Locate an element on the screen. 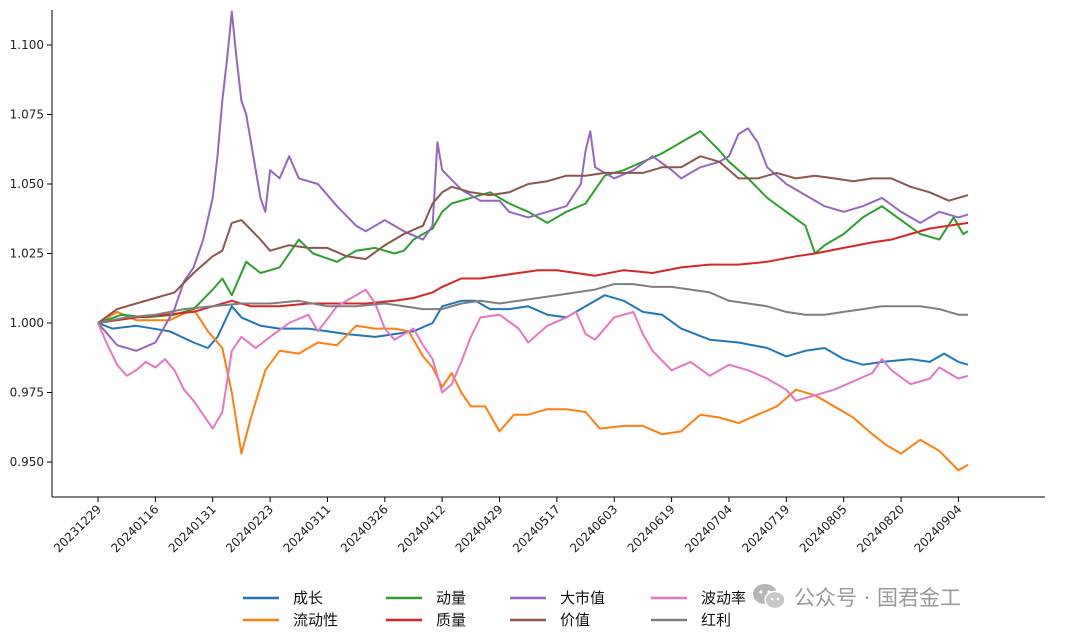 Image resolution: width=1080 pixels, height=642 pixels. legend-label: 流动性 is located at coordinates (315, 620).